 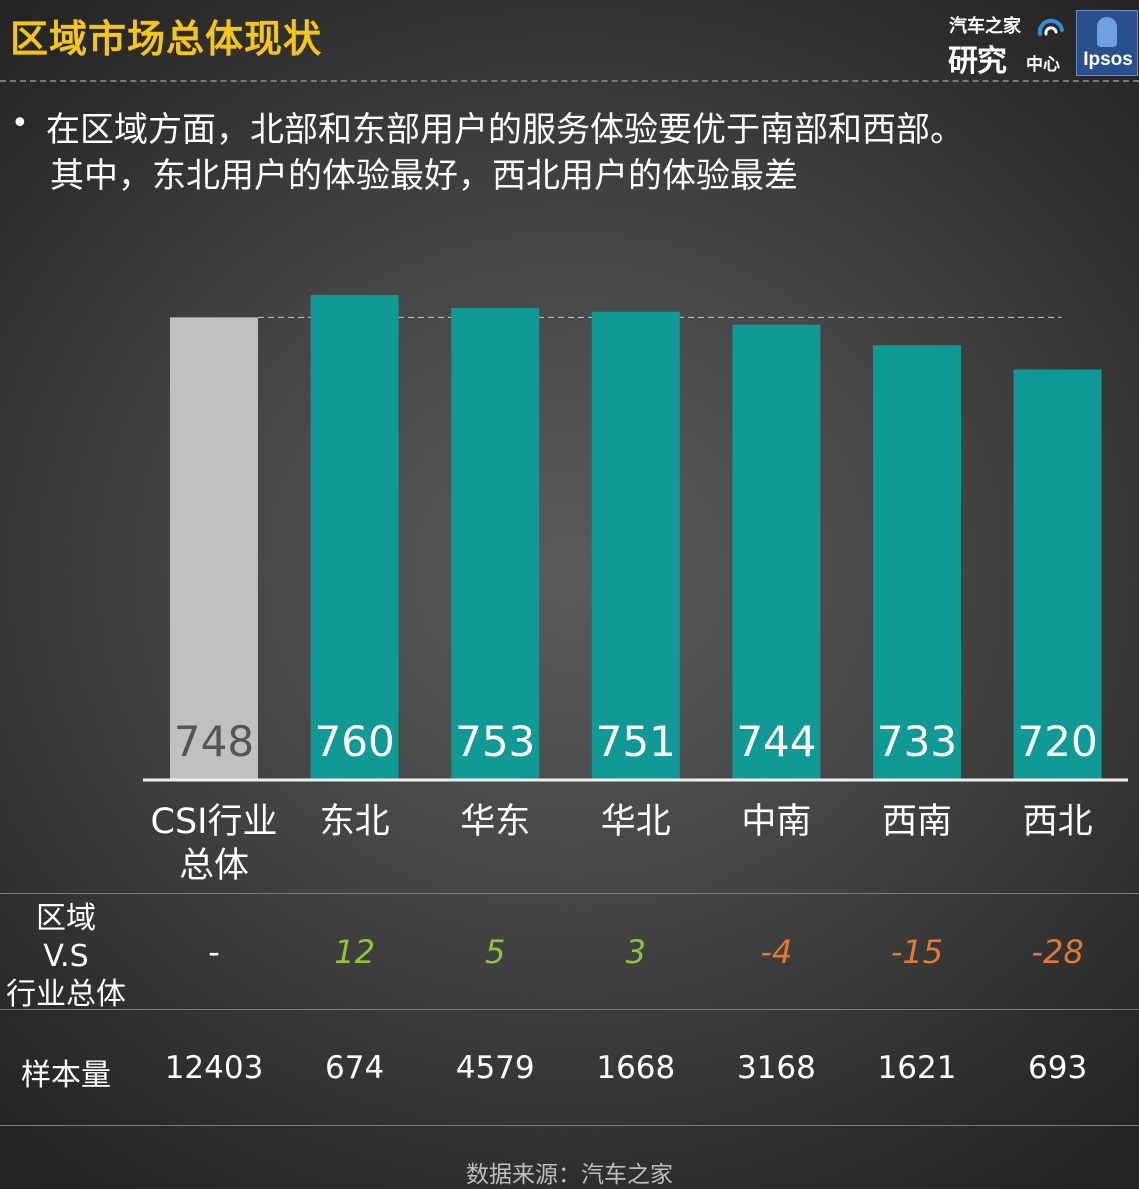 I want to click on sample-value: 1668, so click(x=636, y=1068).